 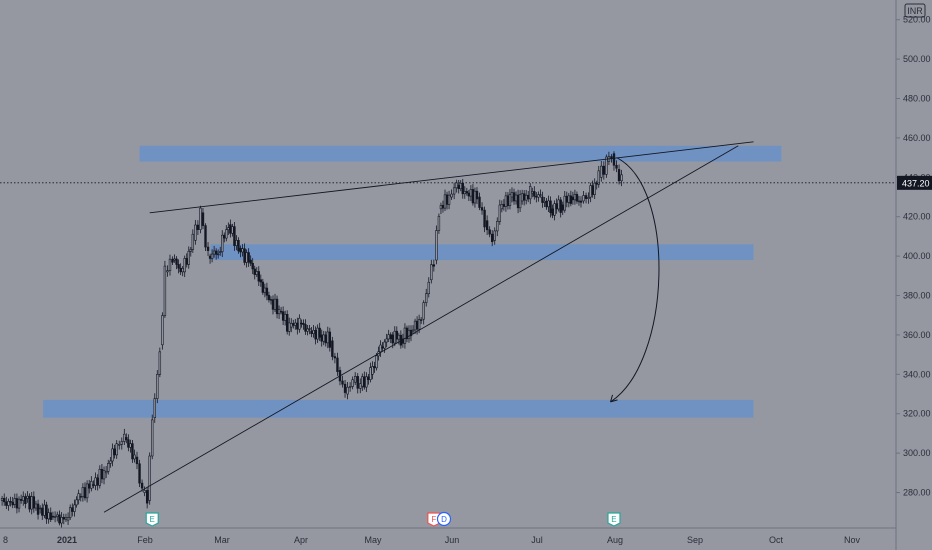 I want to click on currency-badge: INR, so click(x=915, y=10).